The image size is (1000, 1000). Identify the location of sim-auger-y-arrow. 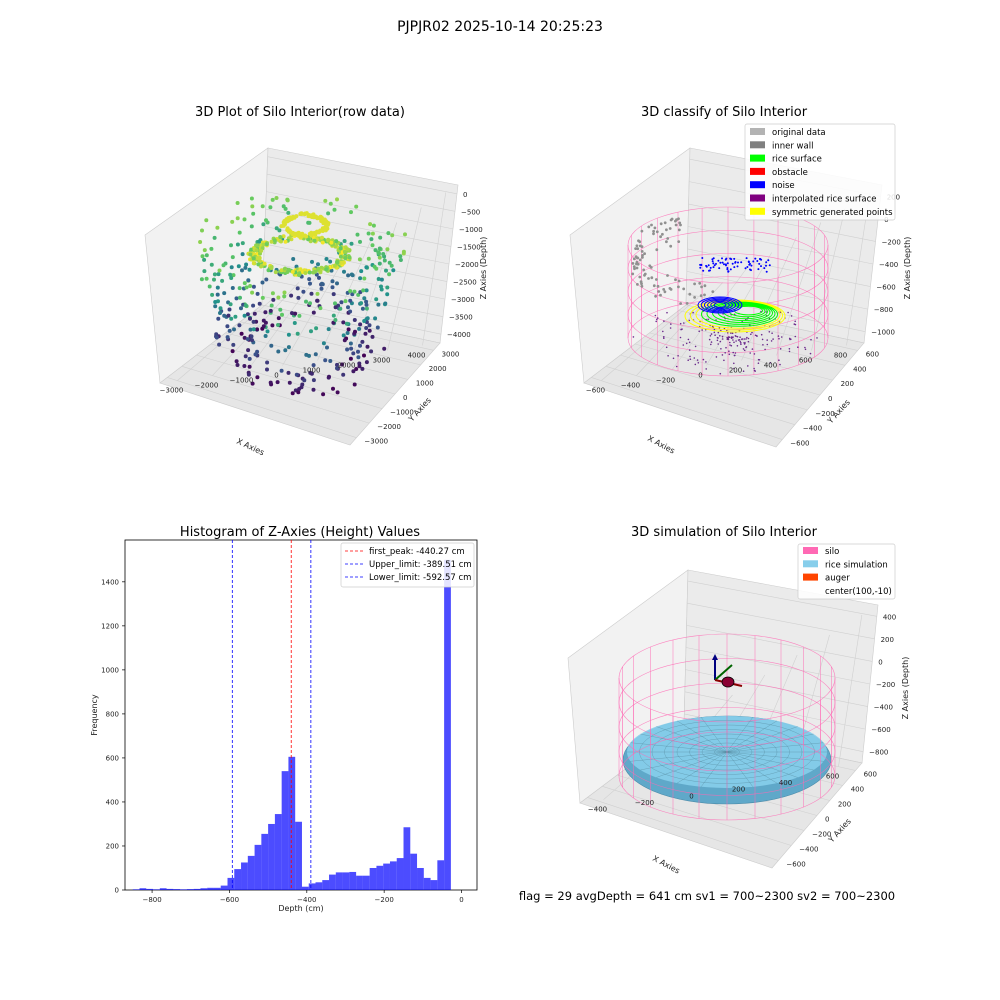
(723, 672).